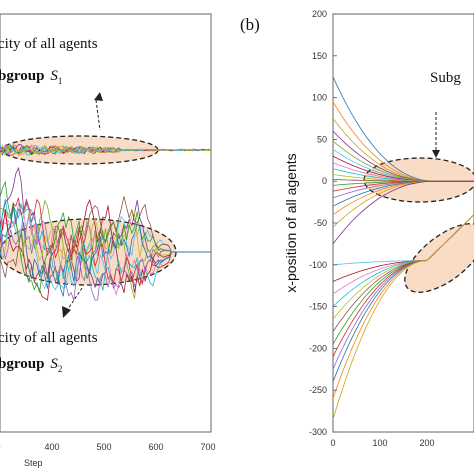 The width and height of the screenshot is (474, 474). Describe the element at coordinates (318, 432) in the screenshot. I see `panel-b-ytick--300: -300` at that location.